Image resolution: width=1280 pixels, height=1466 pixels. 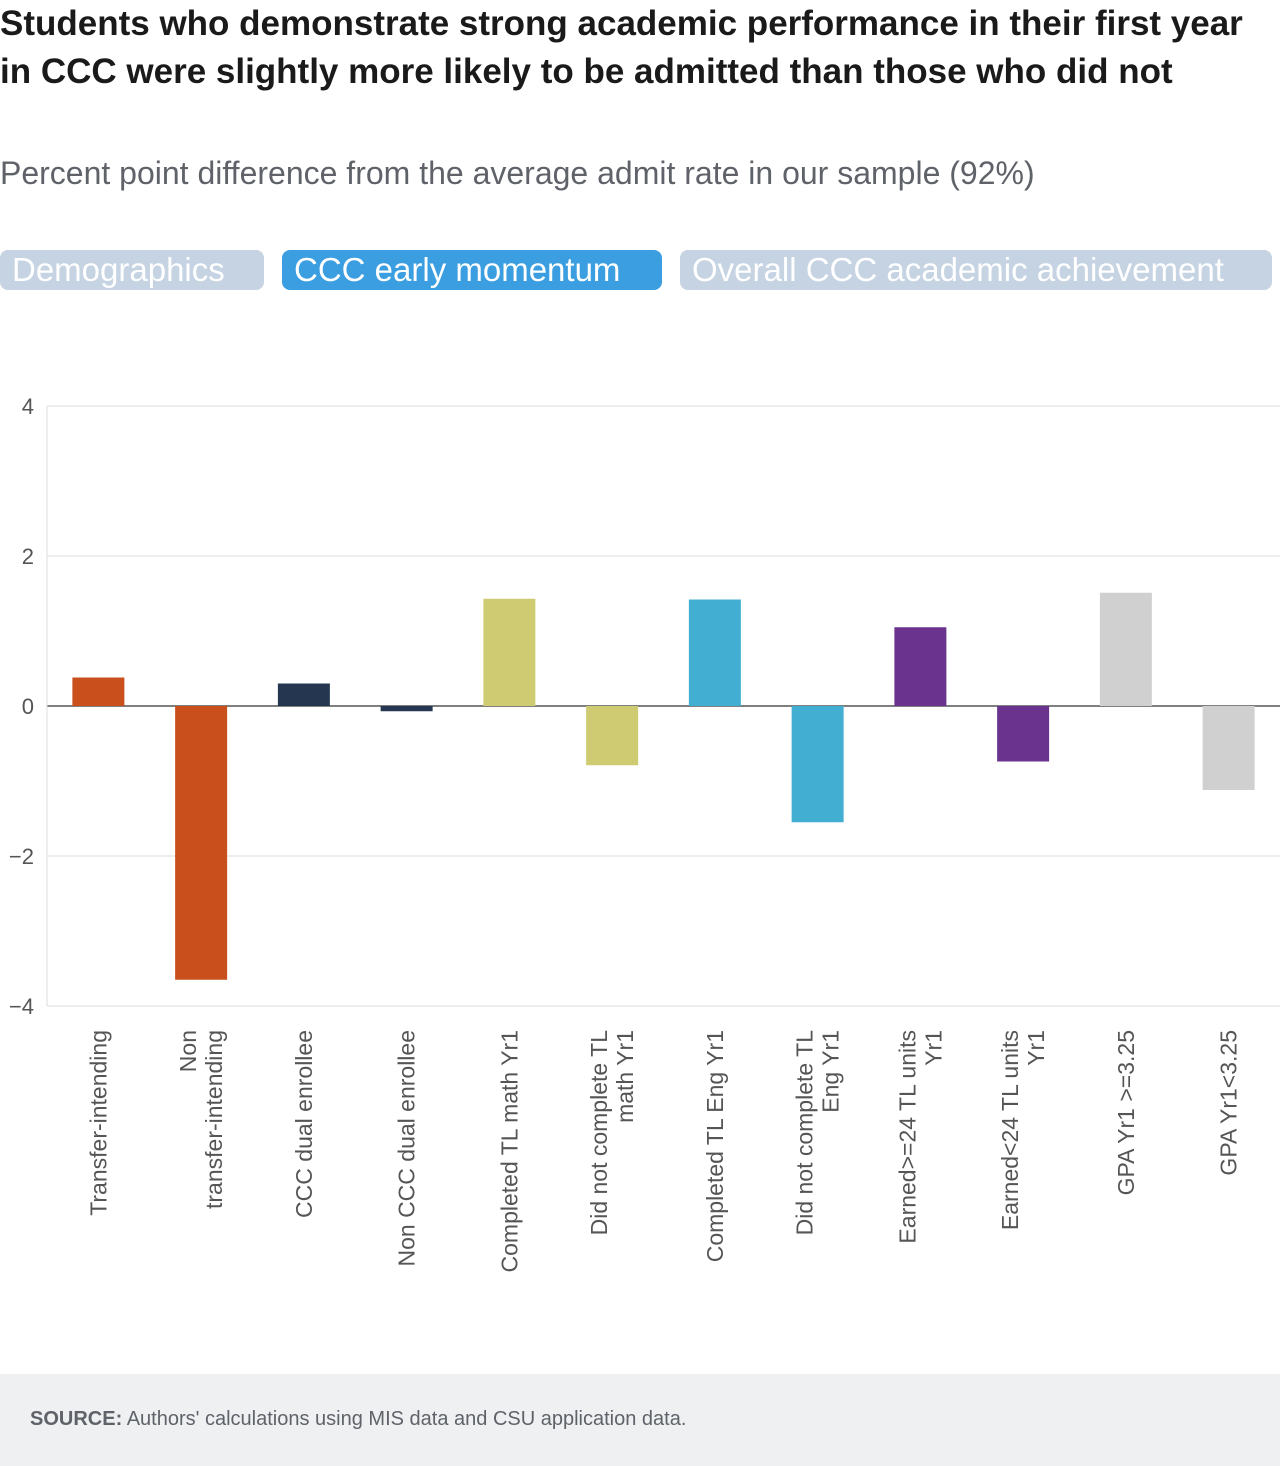 I want to click on y-tick-label: −4, so click(x=21, y=1006).